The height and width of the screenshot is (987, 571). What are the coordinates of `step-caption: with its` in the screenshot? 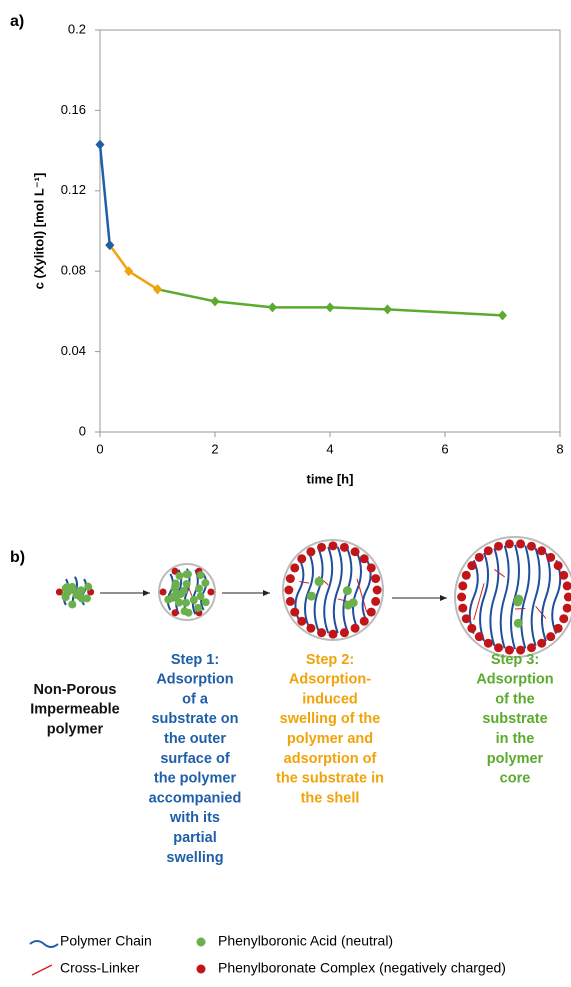 It's located at (194, 818).